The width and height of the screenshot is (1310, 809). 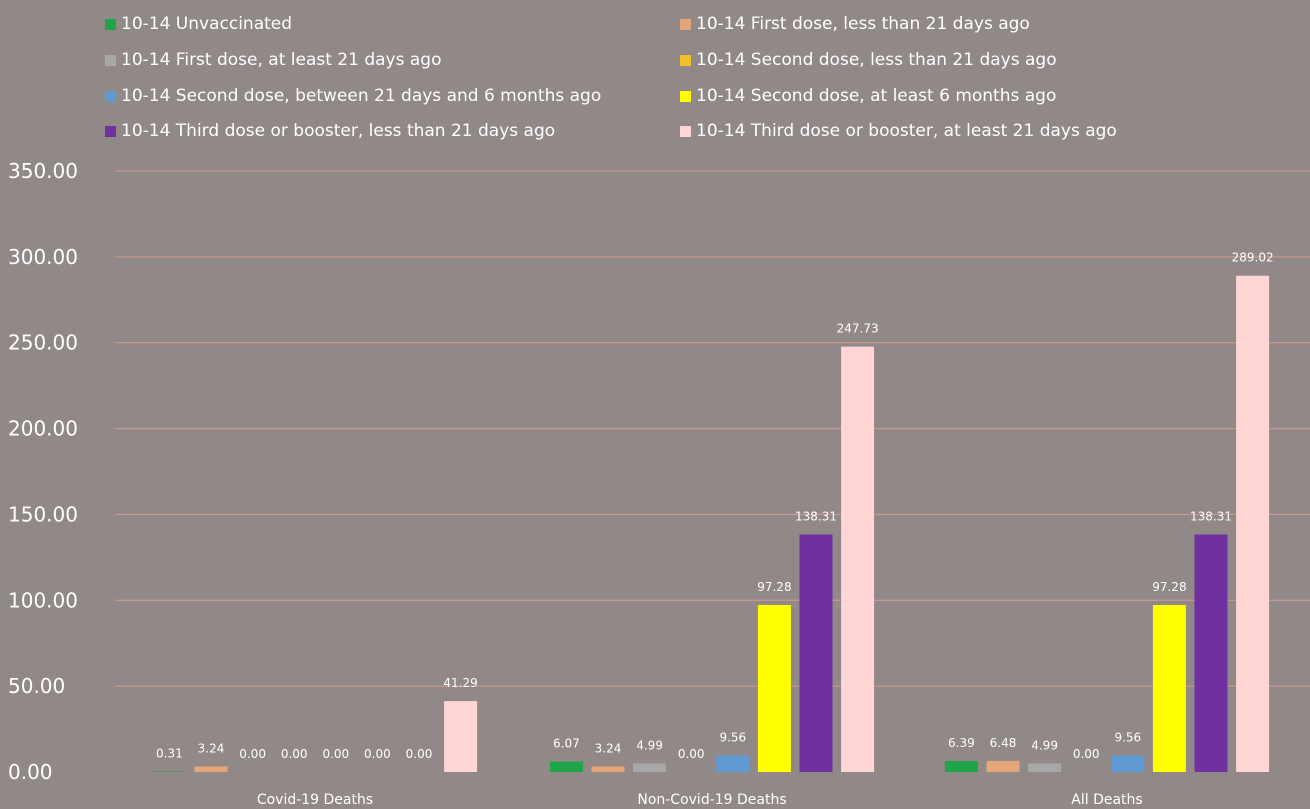 What do you see at coordinates (863, 24) in the screenshot?
I see `legend-label: 10-14 First dose, less than 21 days ago` at bounding box center [863, 24].